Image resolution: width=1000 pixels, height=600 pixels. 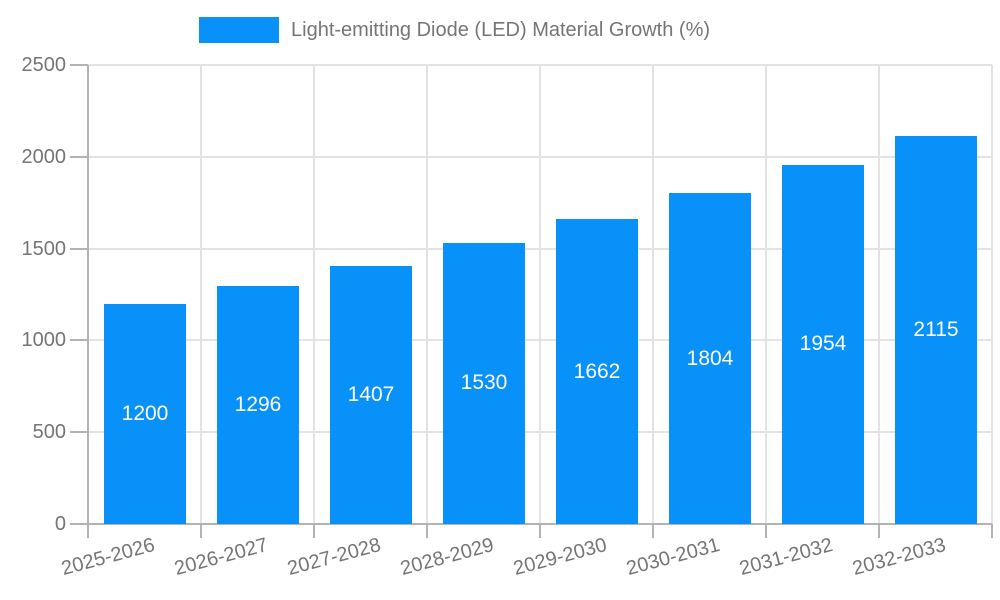 I want to click on y-axis-tick-label: 1000, so click(x=44, y=340).